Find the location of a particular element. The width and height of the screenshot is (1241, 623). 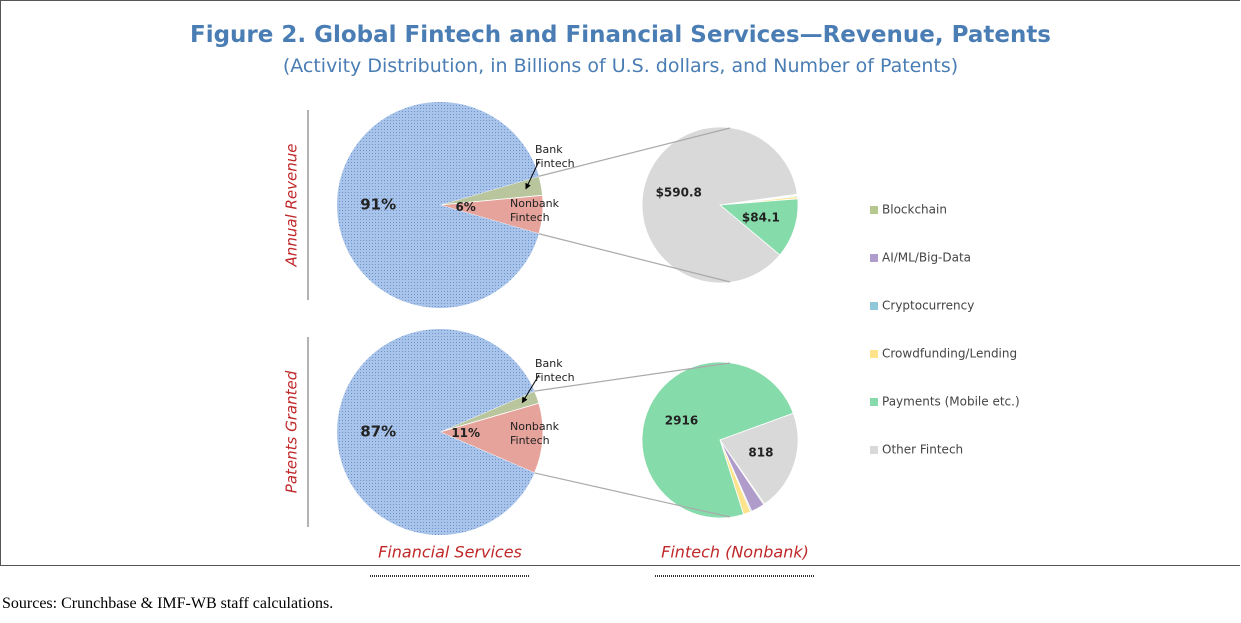

row-label: Patents Granted is located at coordinates (292, 431).